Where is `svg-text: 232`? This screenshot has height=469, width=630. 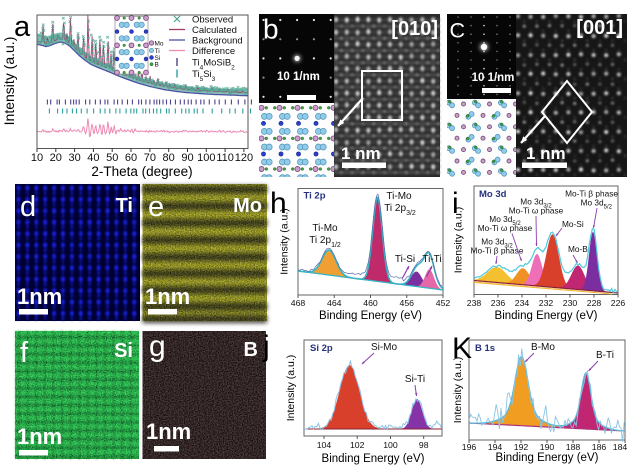
svg-text: 232 is located at coordinates (546, 303).